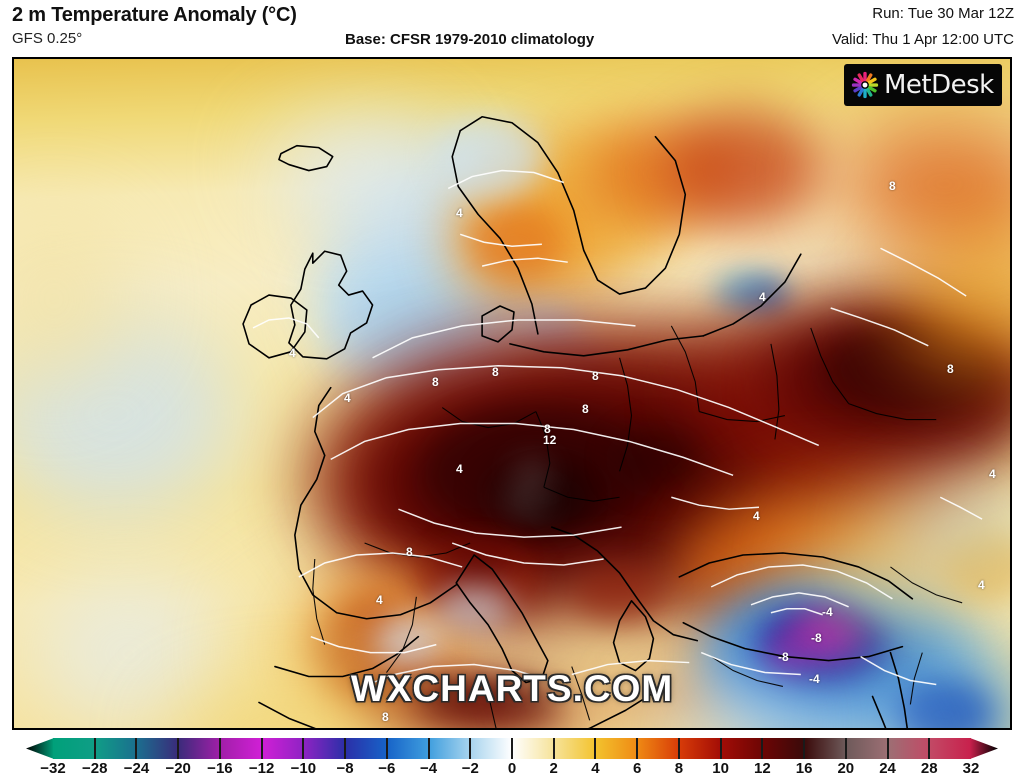 This screenshot has width=1024, height=778. I want to click on colorbar-tick-label: −20, so click(178, 768).